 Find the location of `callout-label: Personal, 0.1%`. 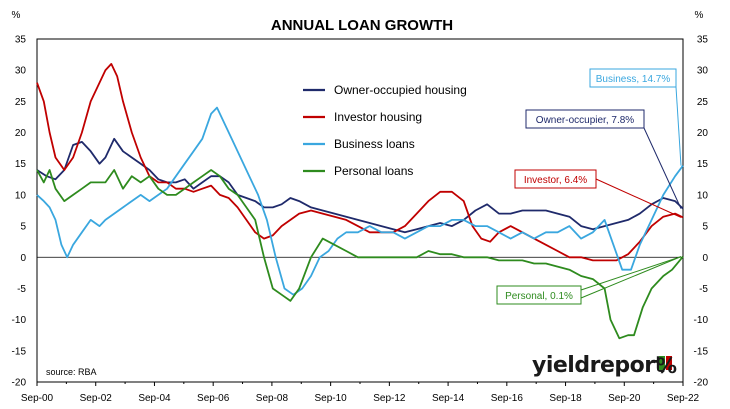

callout-label: Personal, 0.1% is located at coordinates (539, 296).